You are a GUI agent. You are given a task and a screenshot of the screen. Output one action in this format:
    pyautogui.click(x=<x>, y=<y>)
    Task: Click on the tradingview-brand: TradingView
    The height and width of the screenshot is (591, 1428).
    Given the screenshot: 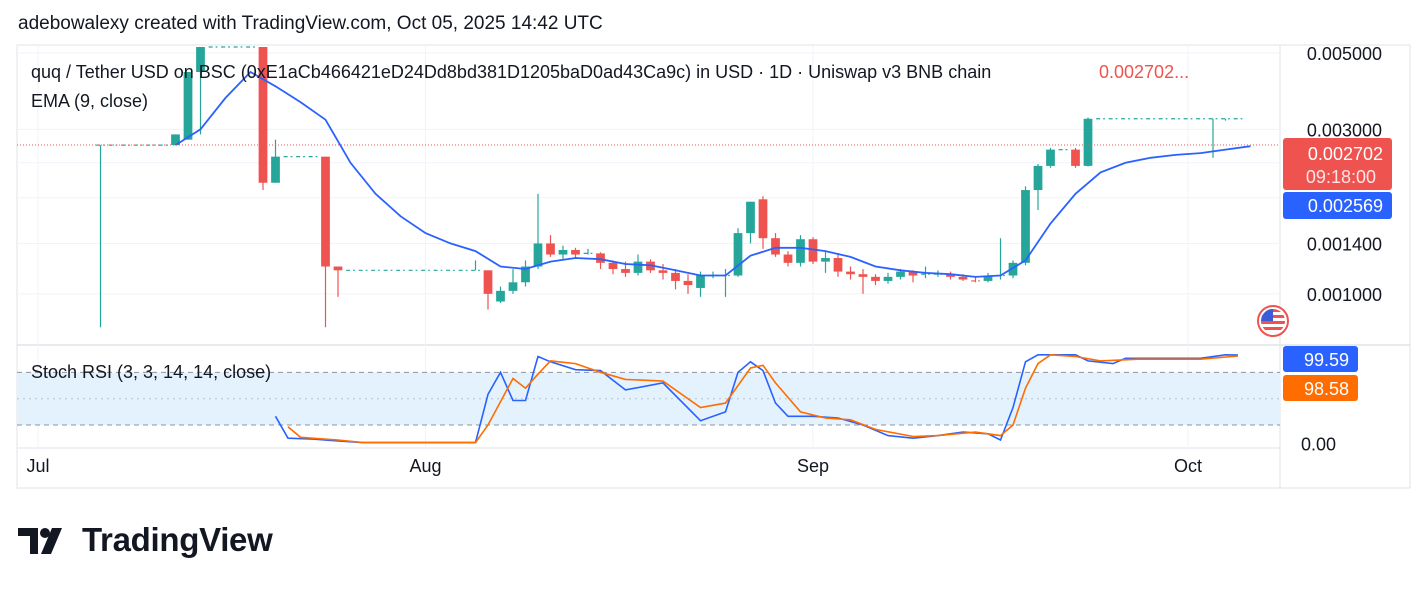 What is the action you would take?
    pyautogui.click(x=145, y=540)
    